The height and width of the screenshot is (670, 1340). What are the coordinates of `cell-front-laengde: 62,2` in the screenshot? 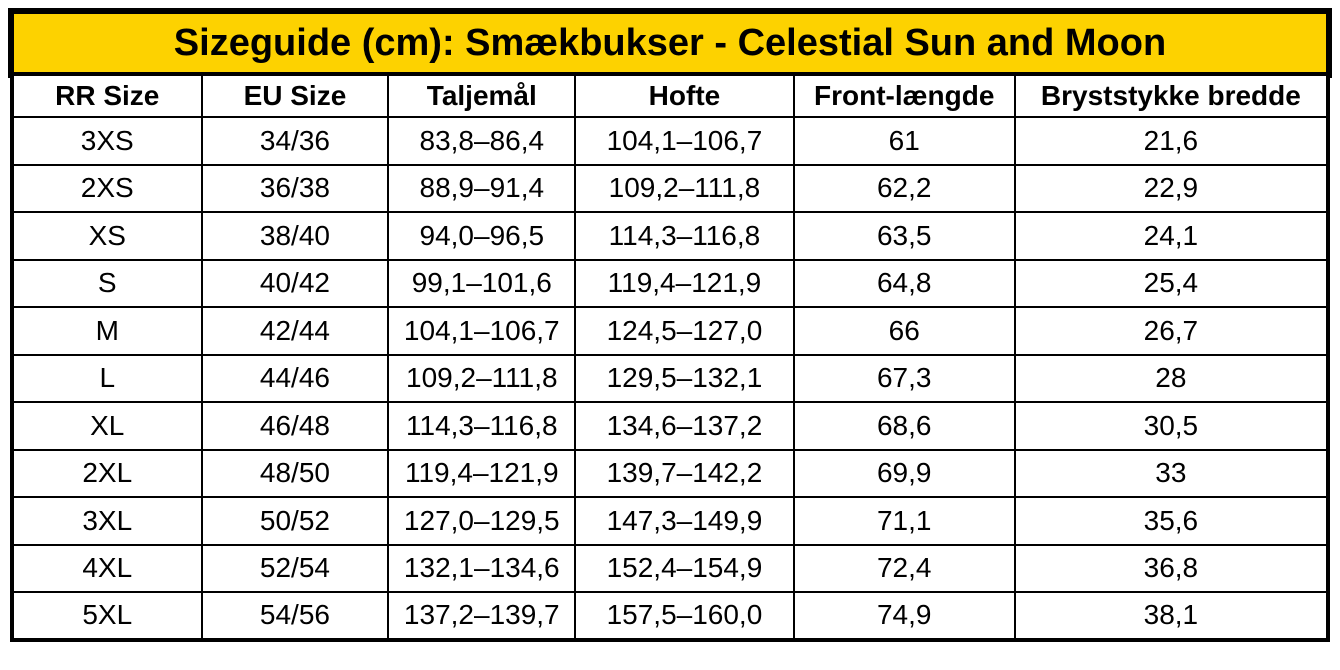 It's located at (904, 188).